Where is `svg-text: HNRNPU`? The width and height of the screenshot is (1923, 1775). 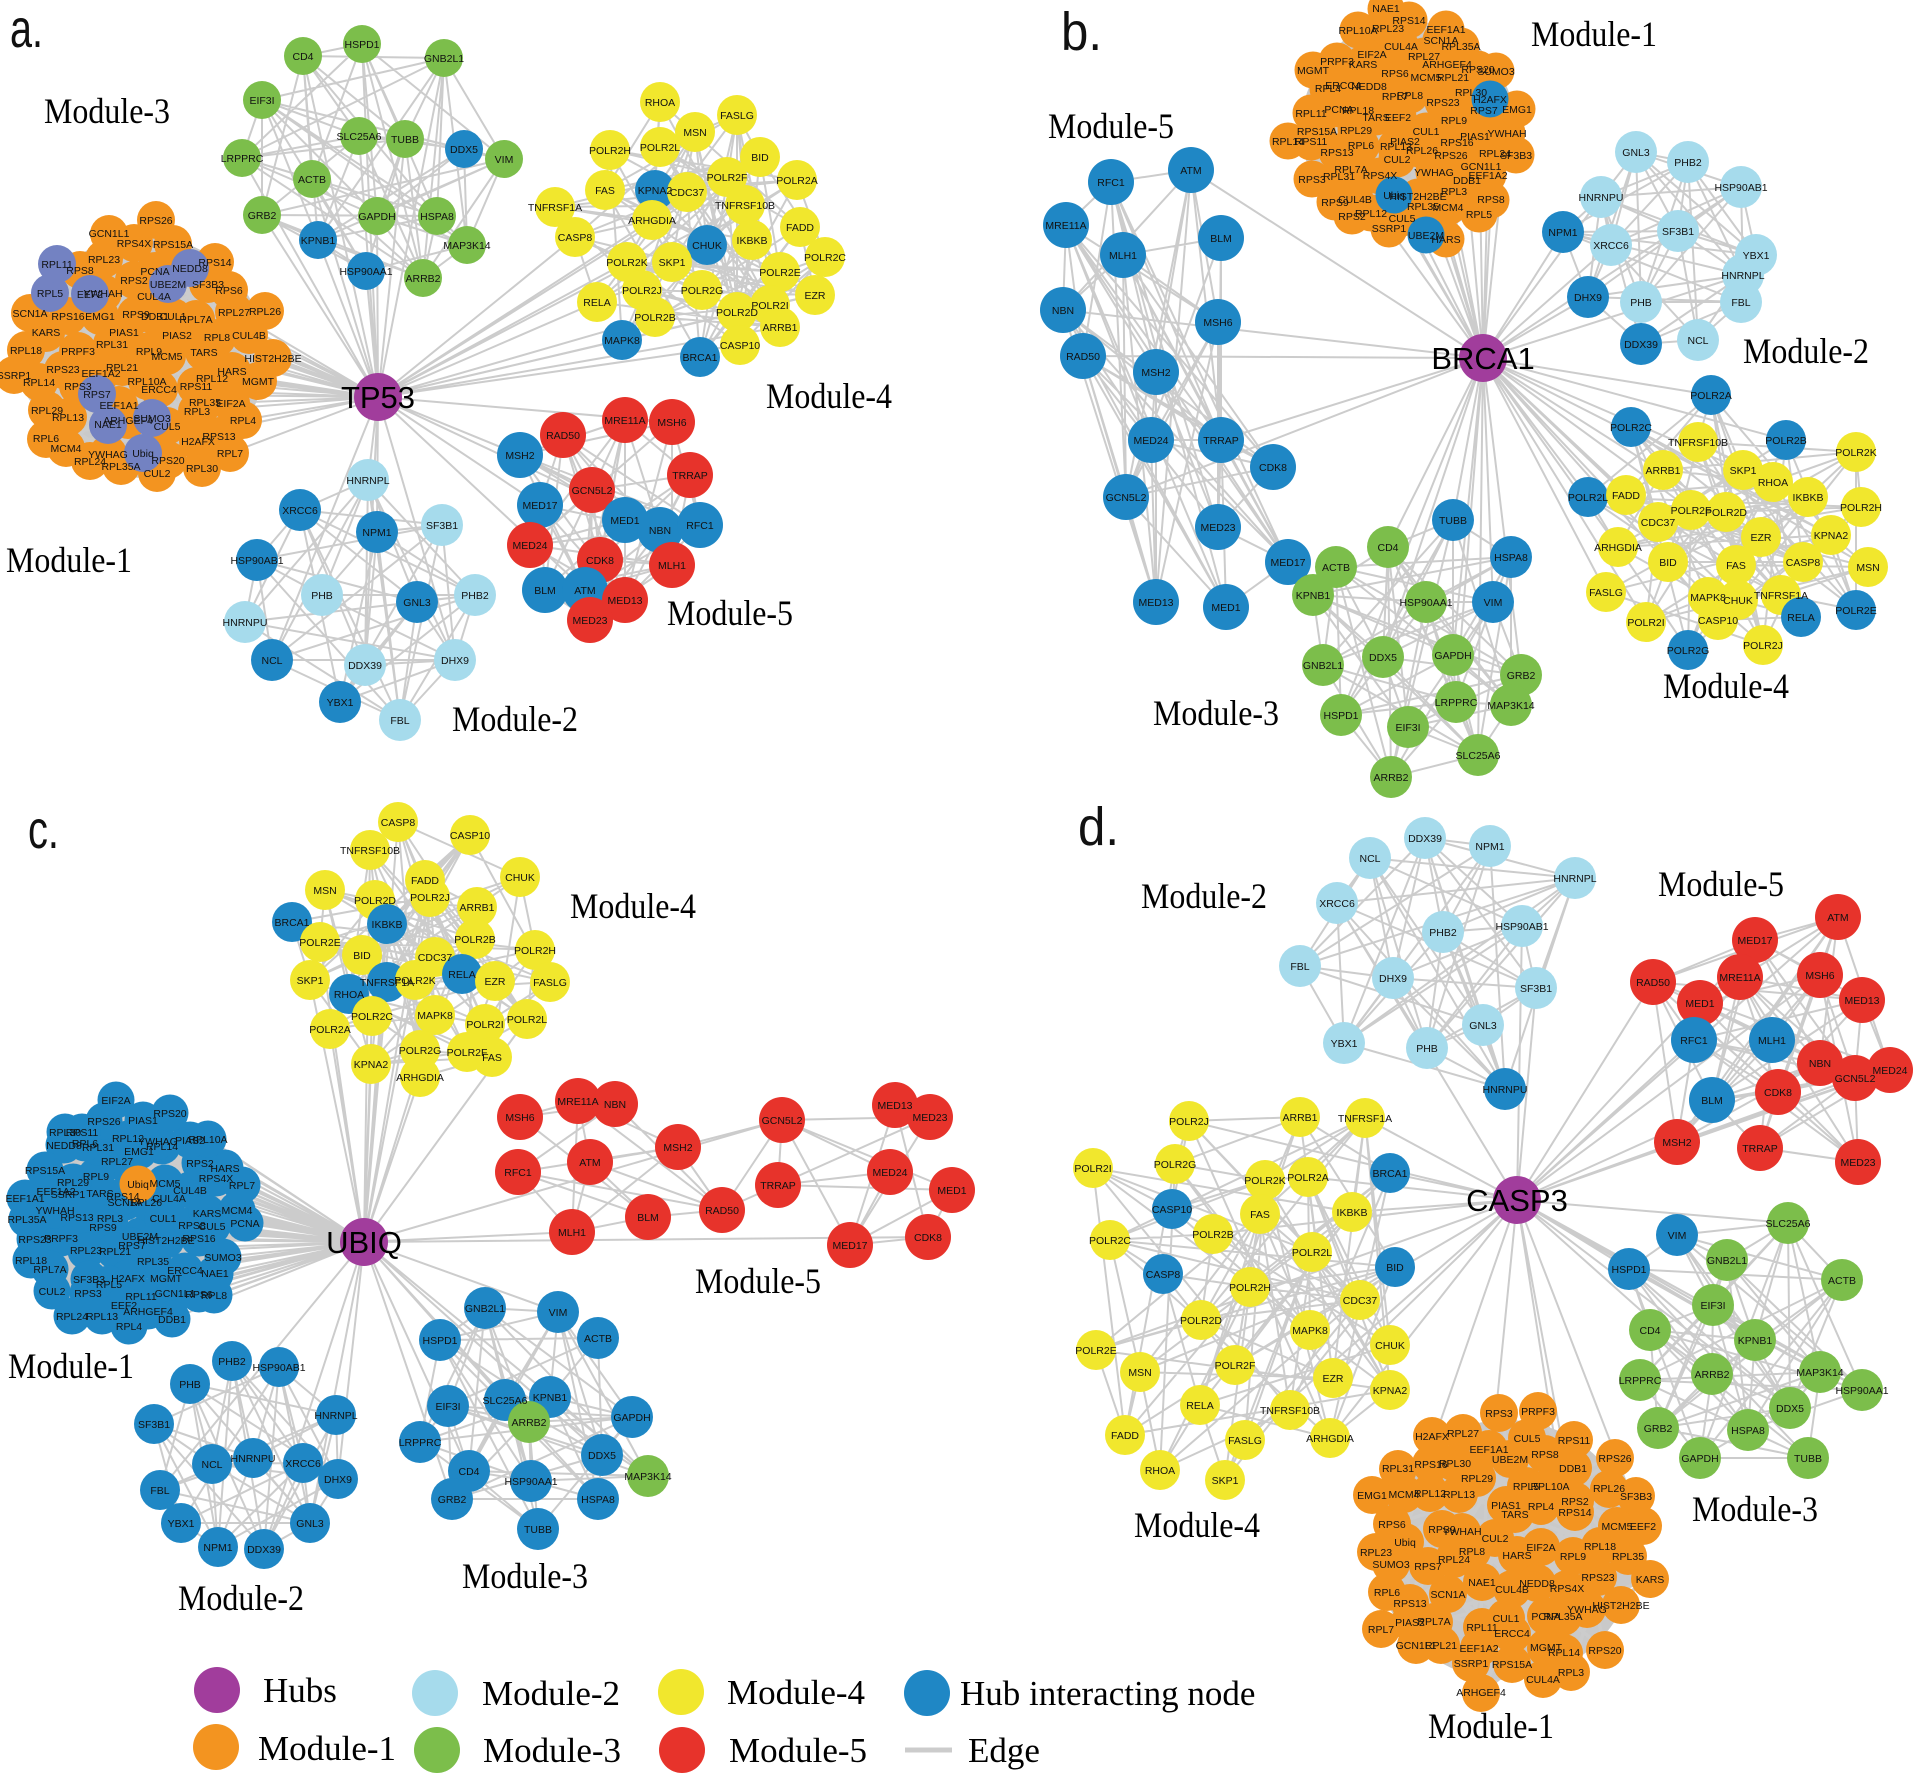 svg-text: HNRNPU is located at coordinates (1505, 1090).